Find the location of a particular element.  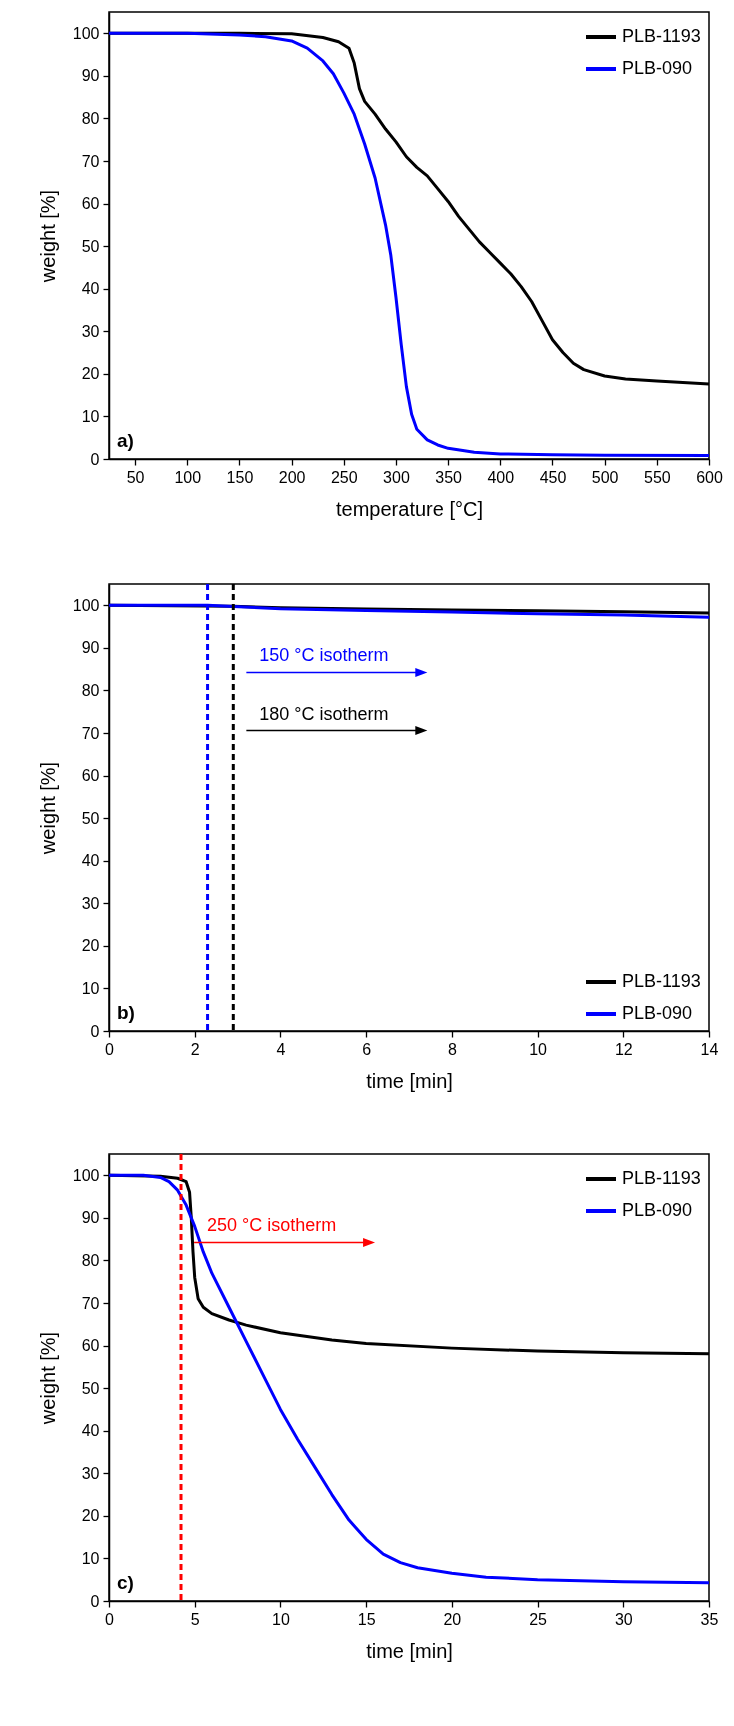

ref-line-label: 150 °C isotherm is located at coordinates (324, 655).